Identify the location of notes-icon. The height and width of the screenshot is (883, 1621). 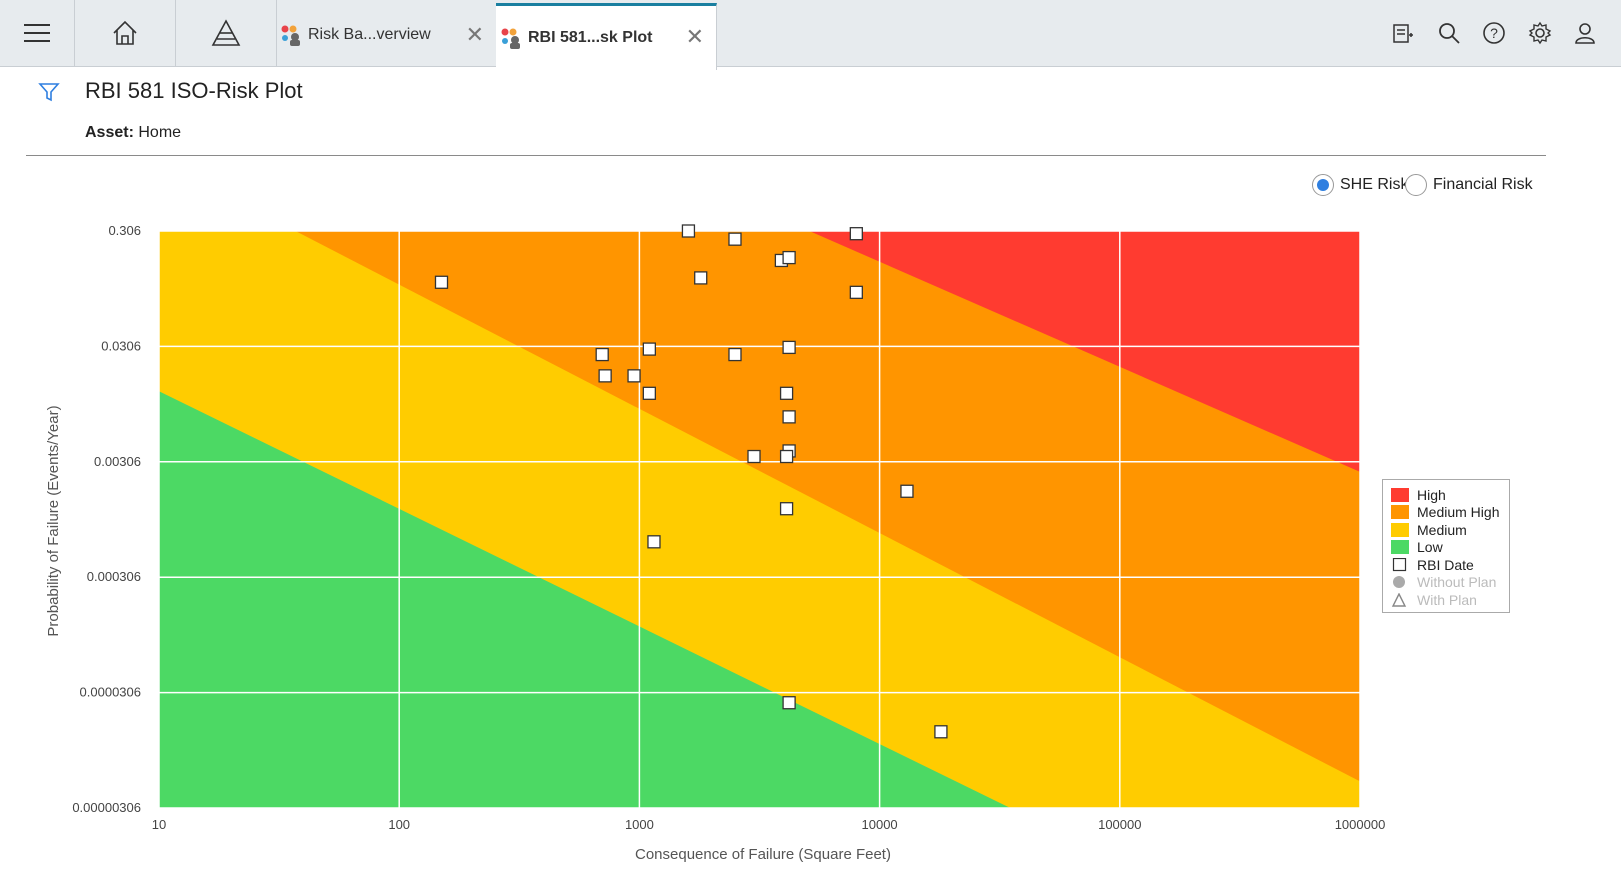
(1403, 33).